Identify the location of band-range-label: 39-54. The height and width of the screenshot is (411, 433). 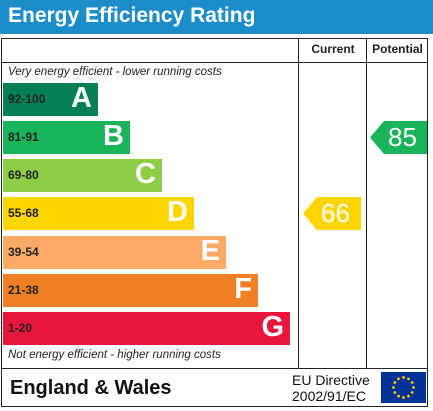
(23, 252).